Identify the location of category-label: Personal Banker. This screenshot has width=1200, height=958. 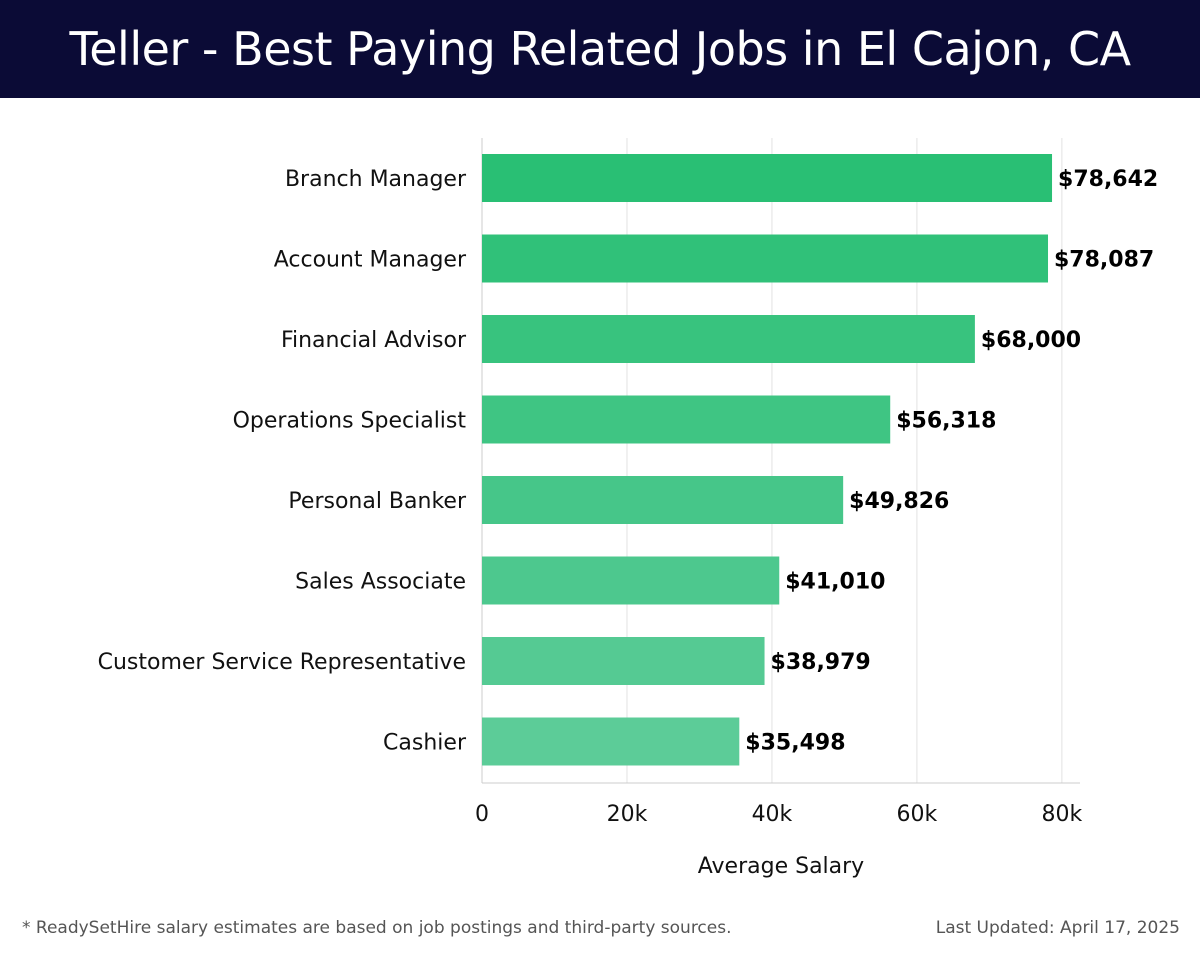
(377, 501).